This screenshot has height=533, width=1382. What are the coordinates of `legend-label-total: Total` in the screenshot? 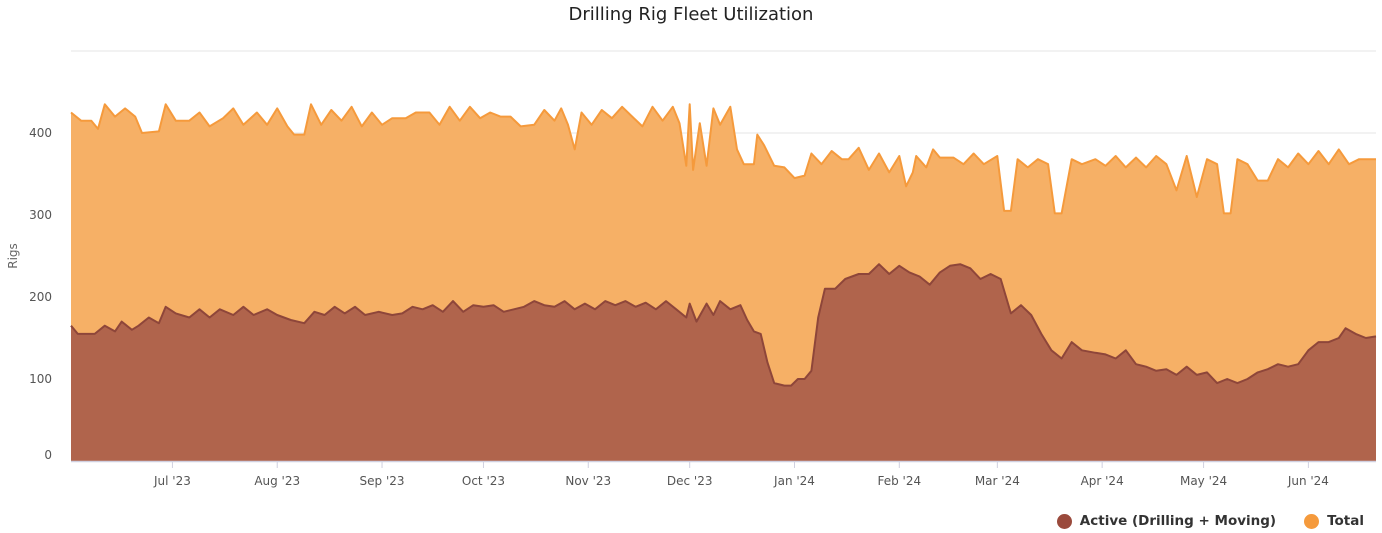 It's located at (1345, 521).